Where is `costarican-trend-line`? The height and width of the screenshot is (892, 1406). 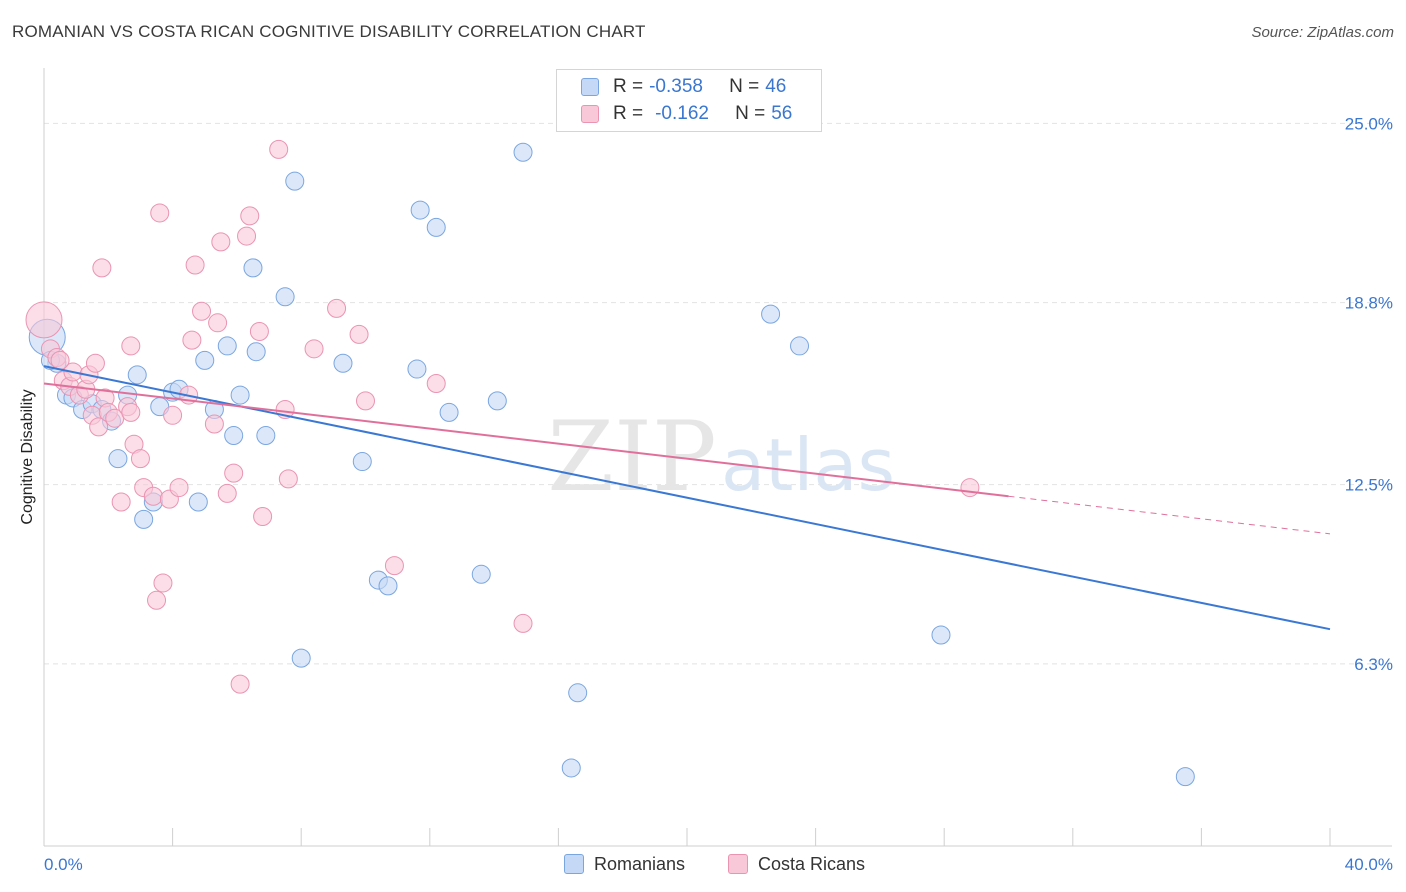 costarican-trend-line is located at coordinates (526, 440).